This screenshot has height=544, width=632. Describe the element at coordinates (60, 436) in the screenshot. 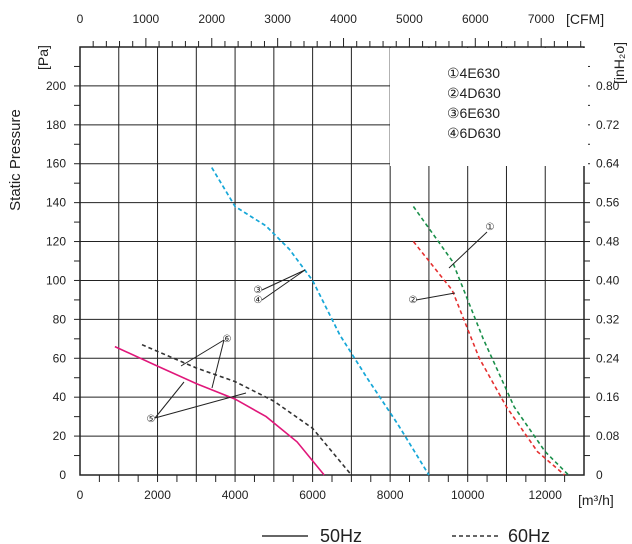

I see `y-primary-tick-label: 20` at that location.